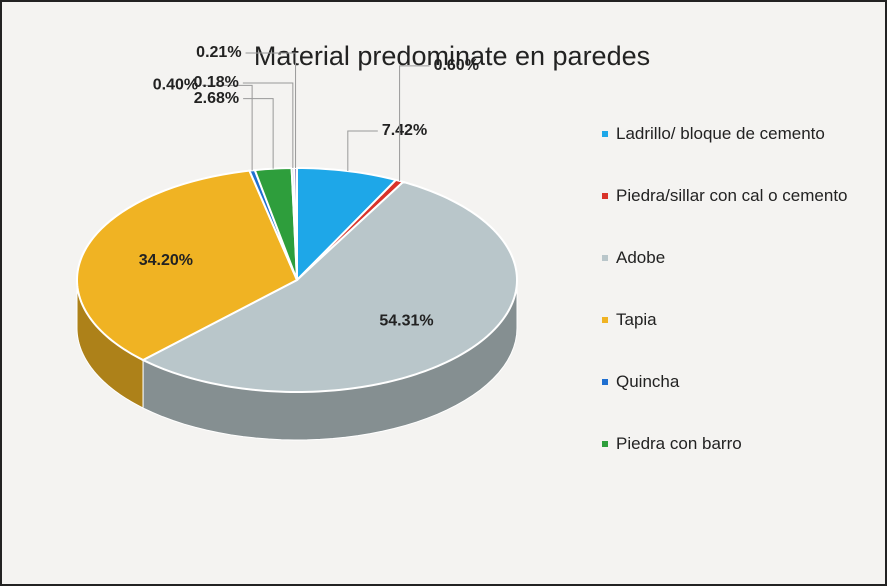 The height and width of the screenshot is (586, 887). What do you see at coordinates (215, 82) in the screenshot?
I see `data-label: 0.18%` at bounding box center [215, 82].